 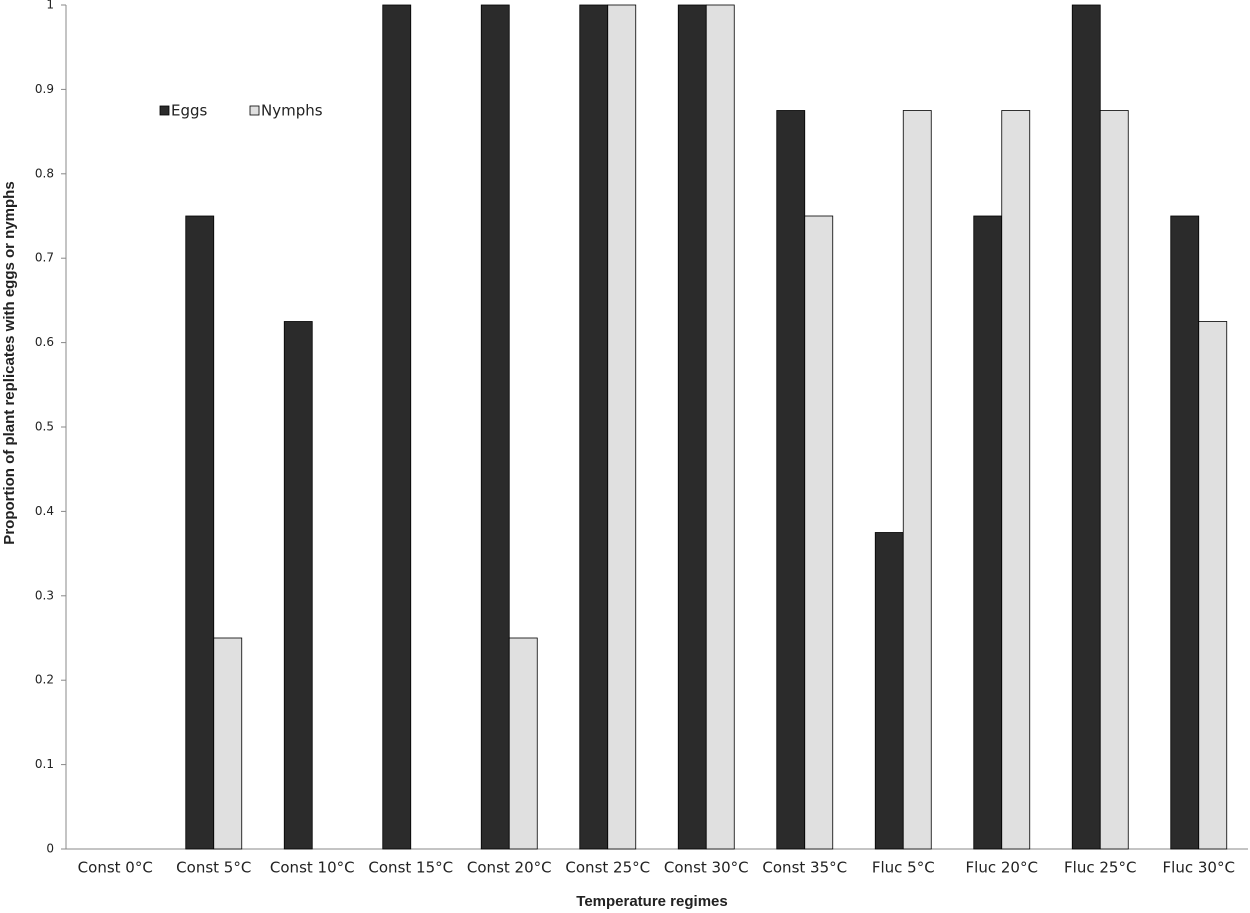 What do you see at coordinates (903, 868) in the screenshot?
I see `x-tick-label: Fluc 5°C` at bounding box center [903, 868].